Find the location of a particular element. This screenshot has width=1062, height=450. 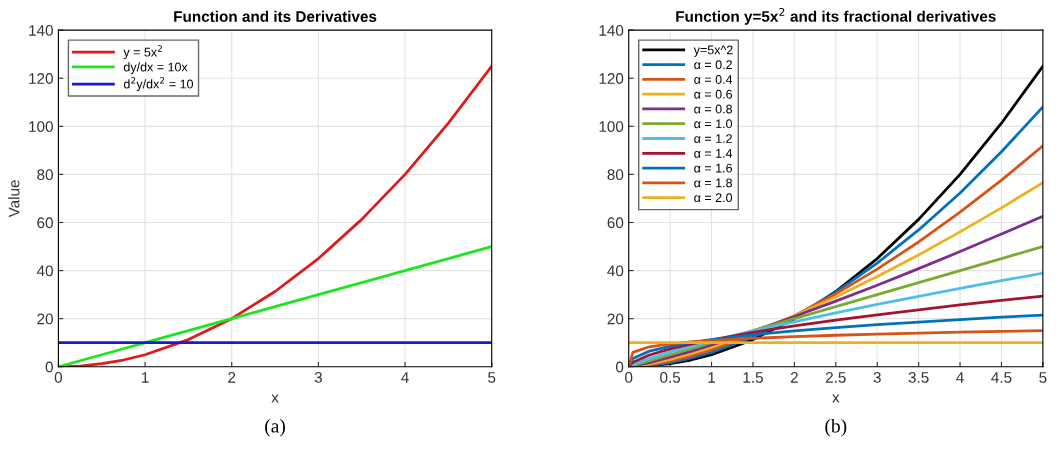

legend-label: α = 1.2 is located at coordinates (713, 138).